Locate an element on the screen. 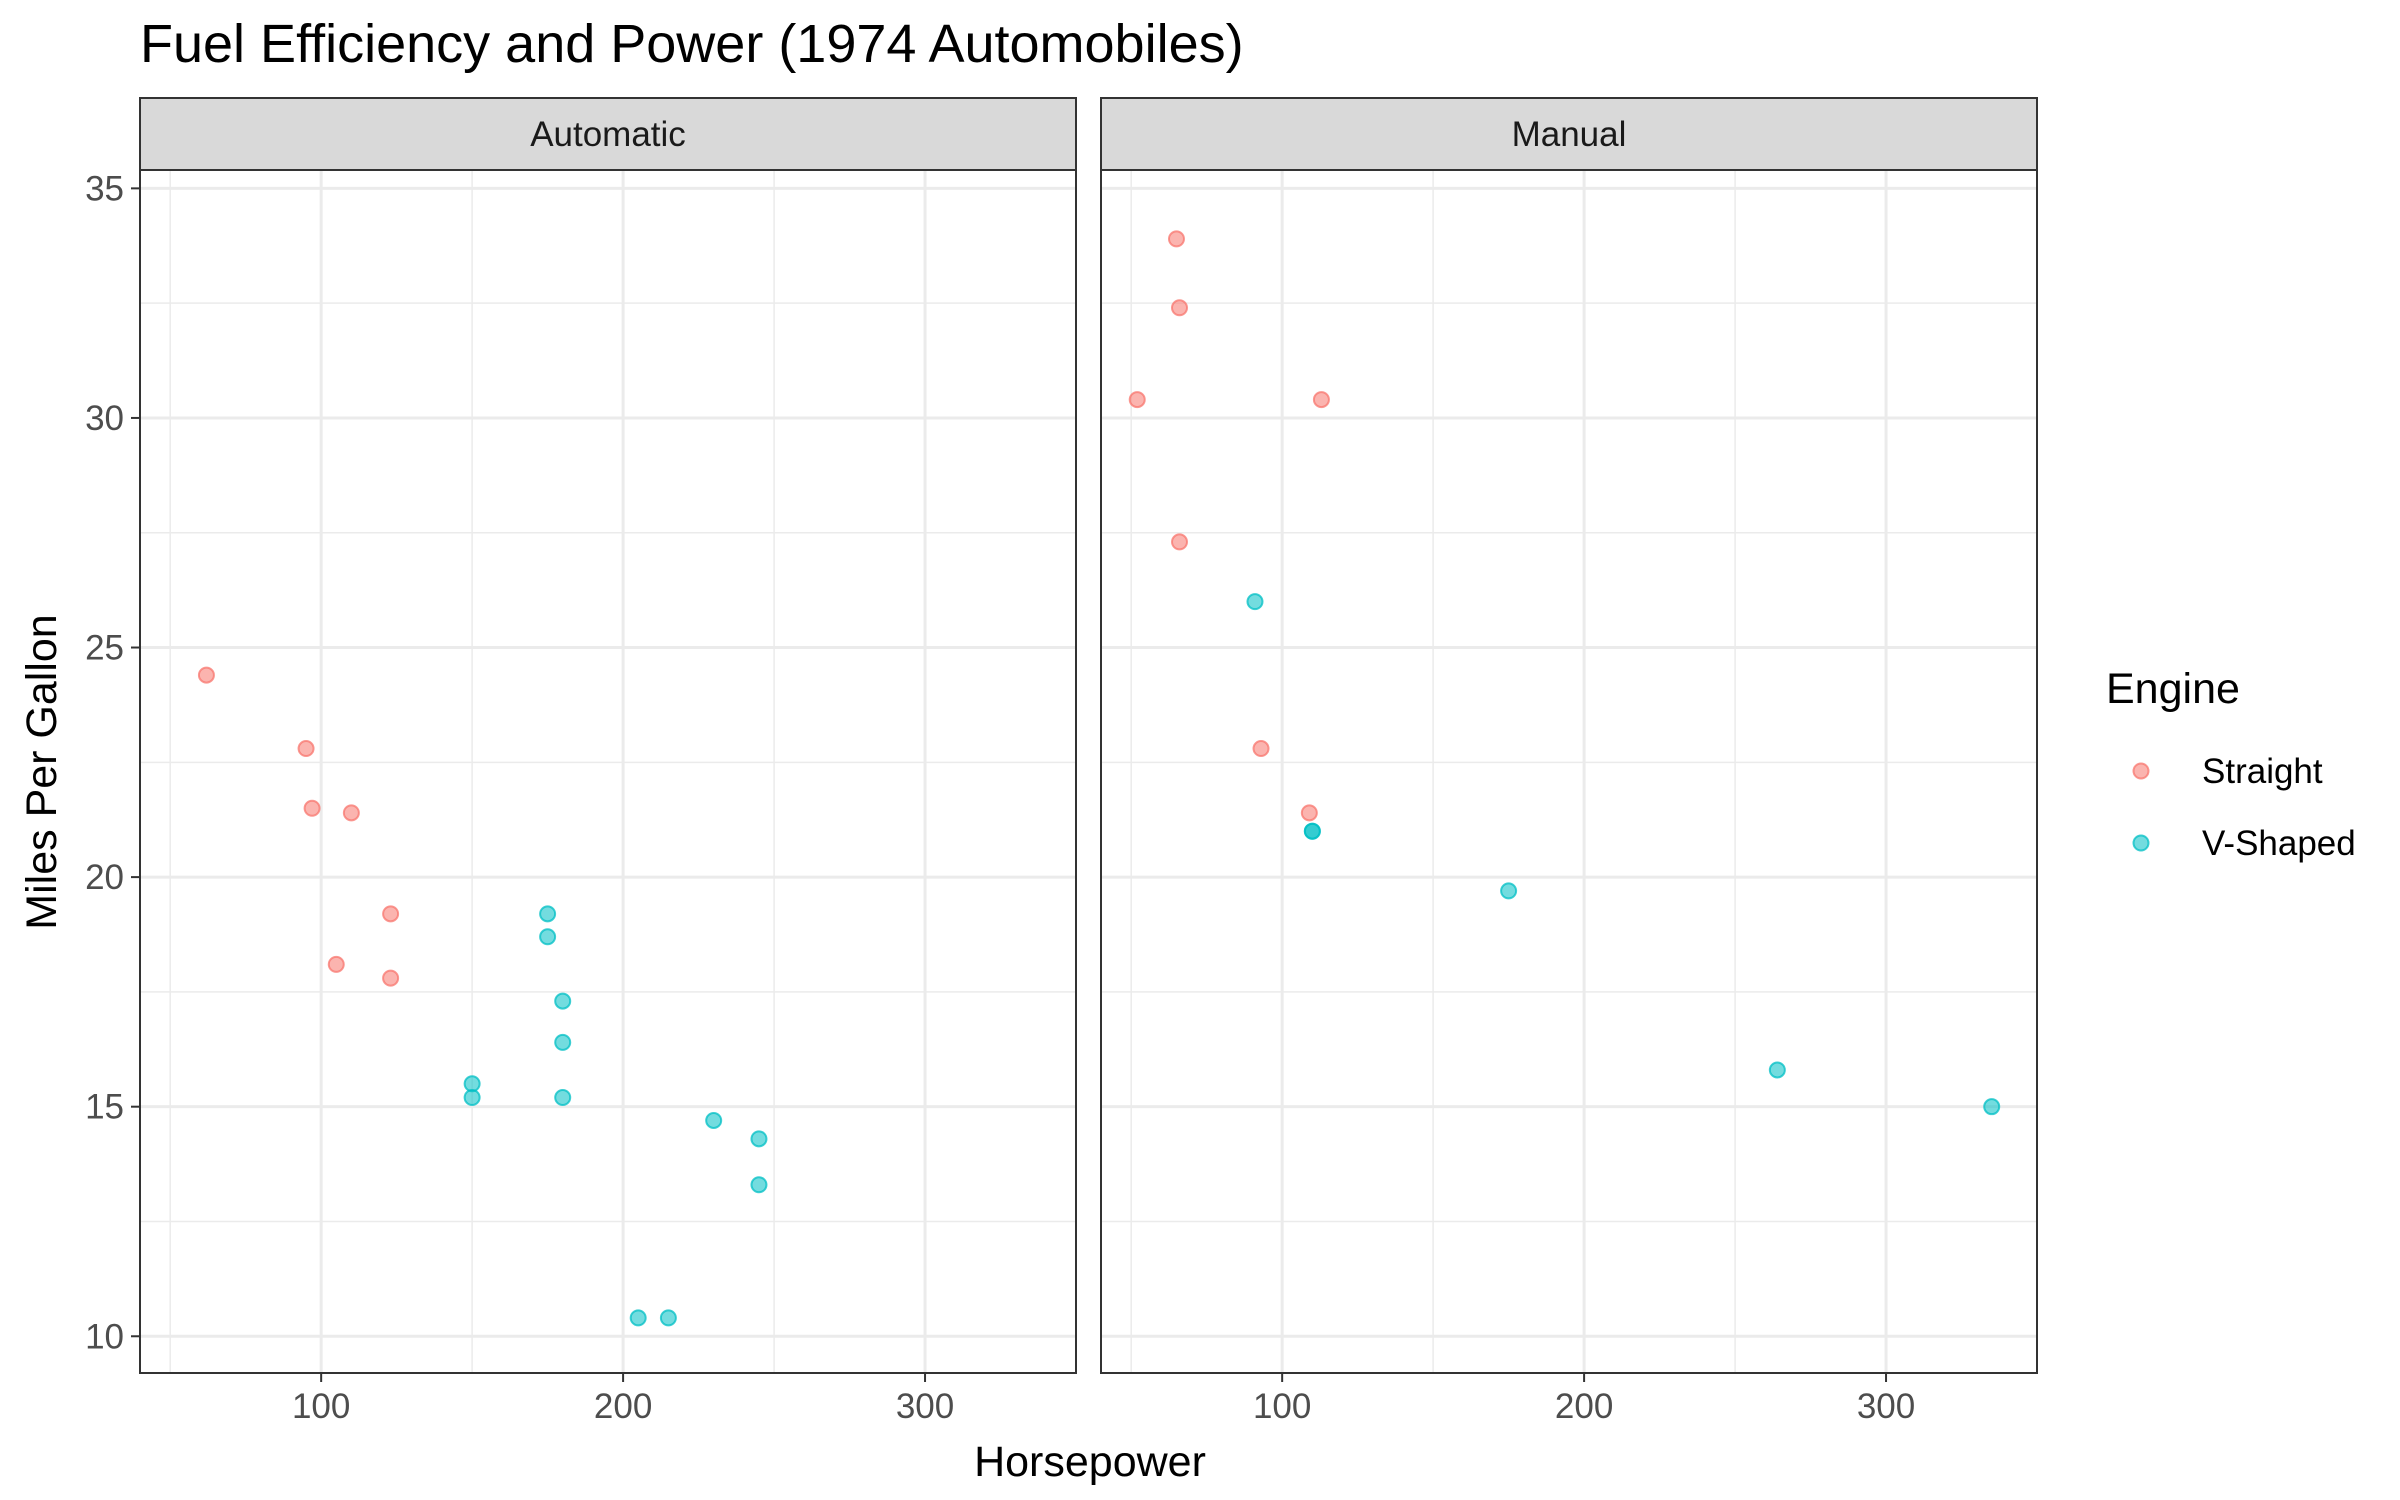 The image size is (2400, 1500). legend-label: Straight is located at coordinates (2262, 771).